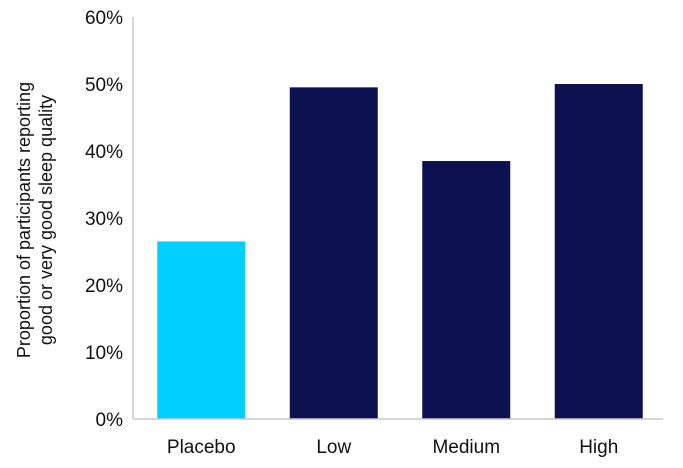  I want to click on y-tick-label: 0%, so click(110, 420).